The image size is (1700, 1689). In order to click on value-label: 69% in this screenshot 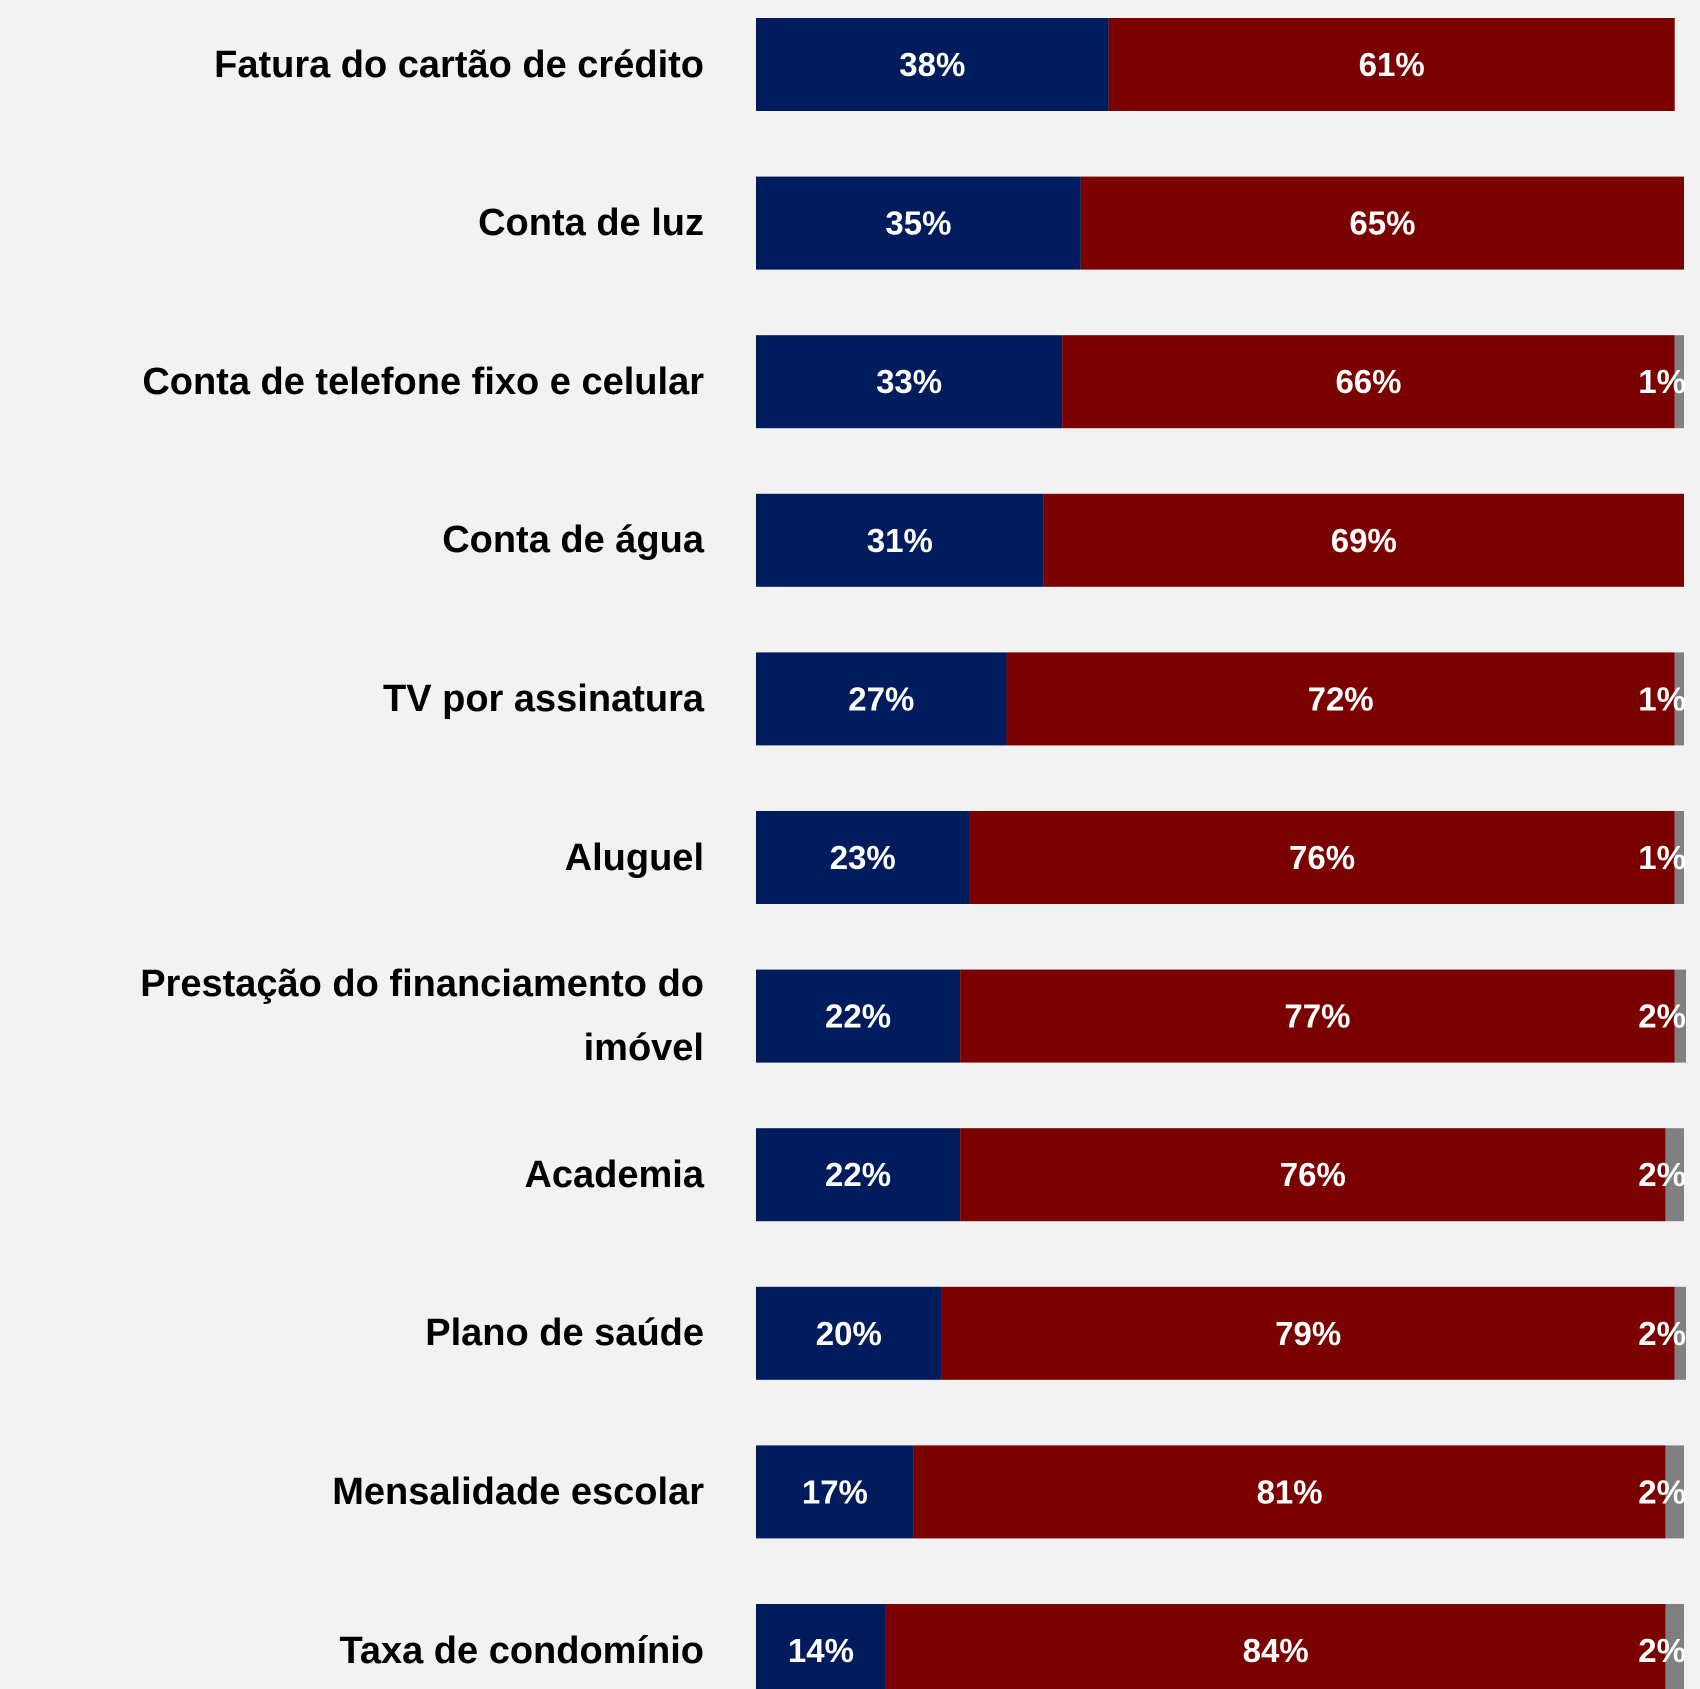, I will do `click(1364, 540)`.